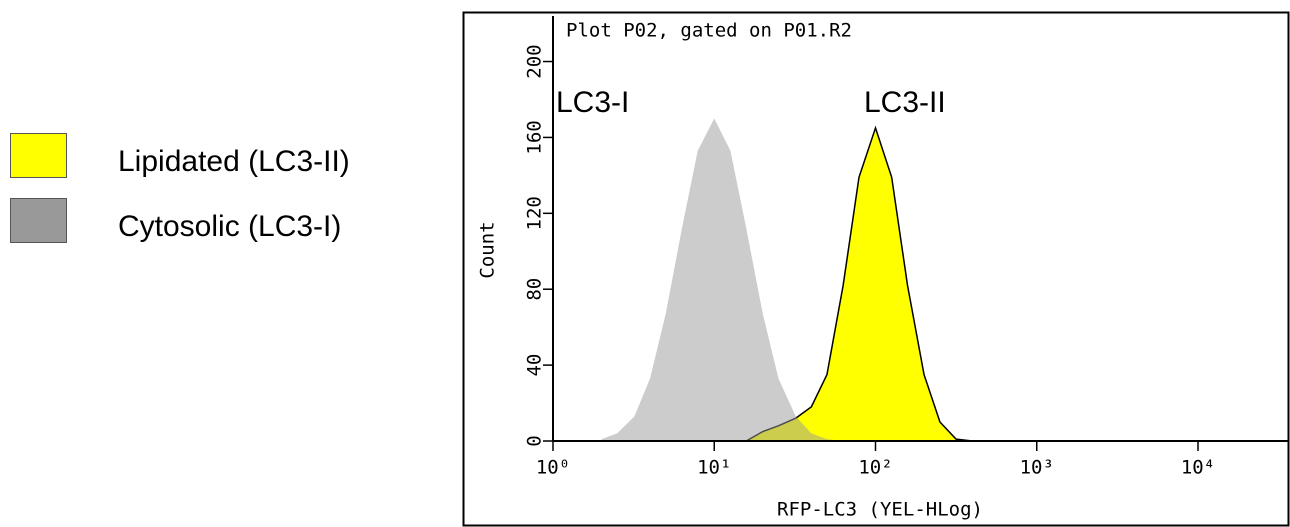  I want to click on y-tick-label: 40, so click(535, 365).